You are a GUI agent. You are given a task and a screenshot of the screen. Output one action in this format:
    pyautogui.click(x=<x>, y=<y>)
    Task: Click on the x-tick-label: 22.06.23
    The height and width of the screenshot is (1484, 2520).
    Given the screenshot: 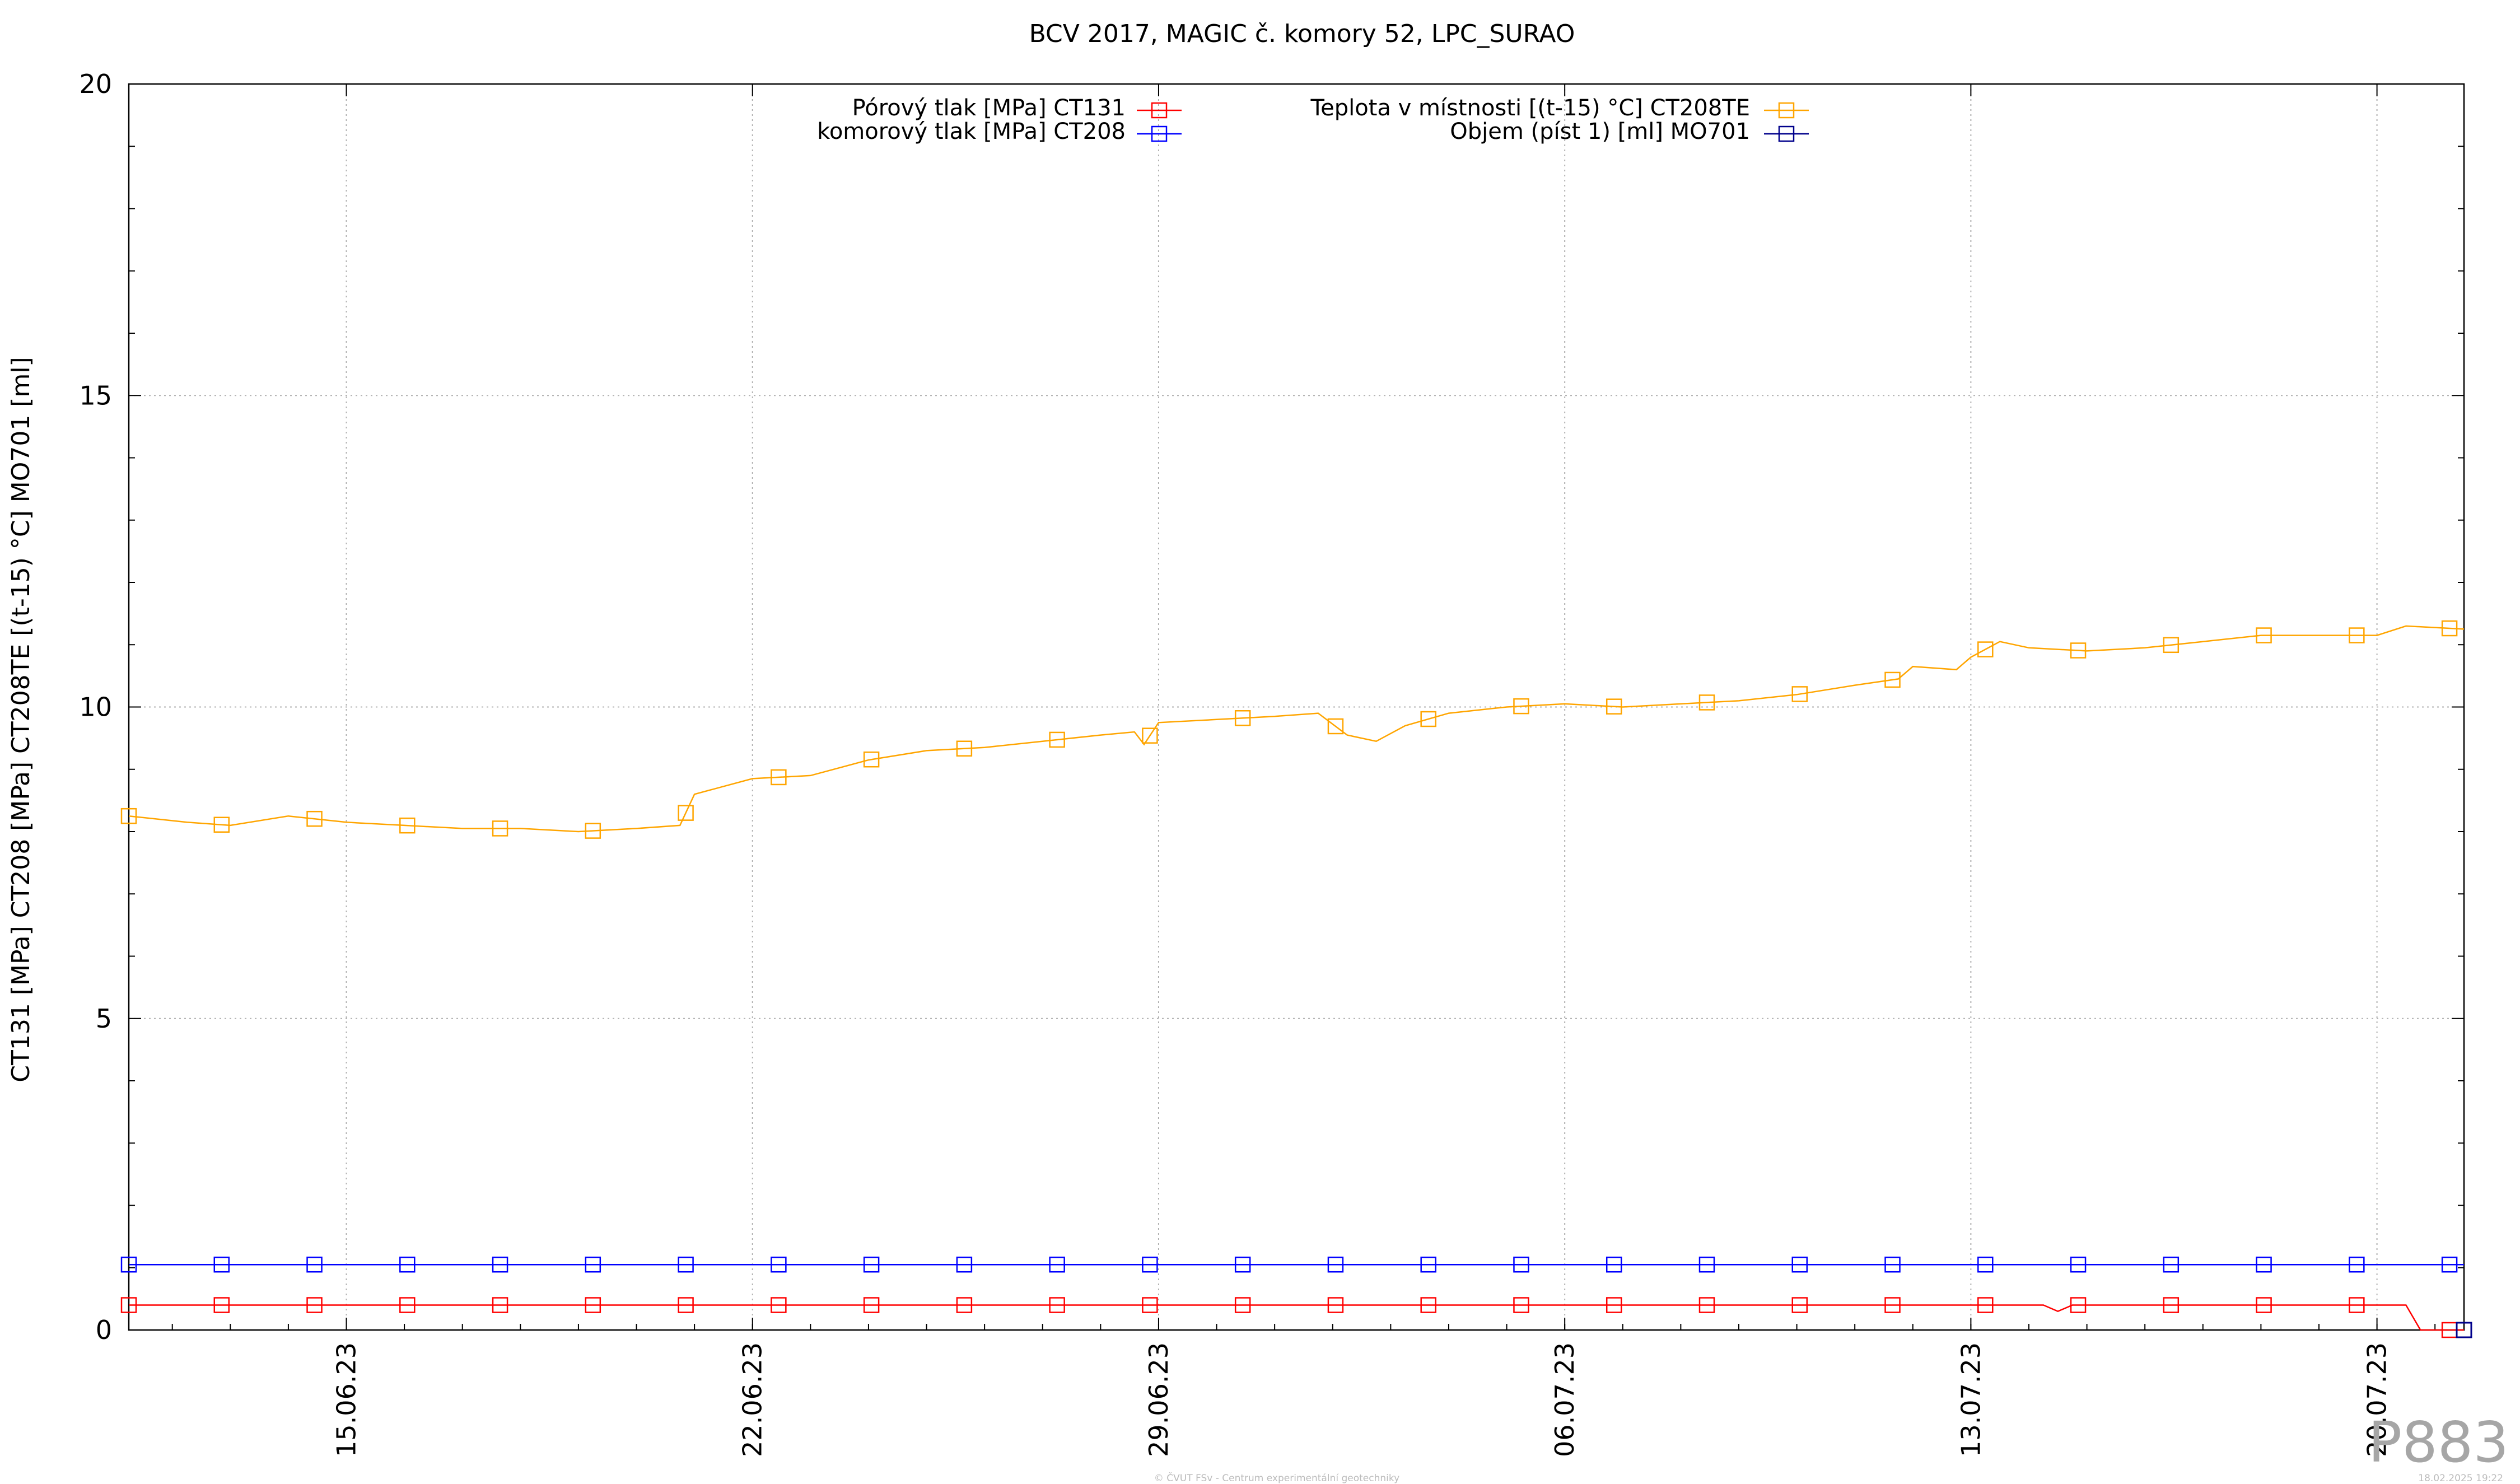 What is the action you would take?
    pyautogui.click(x=753, y=1400)
    